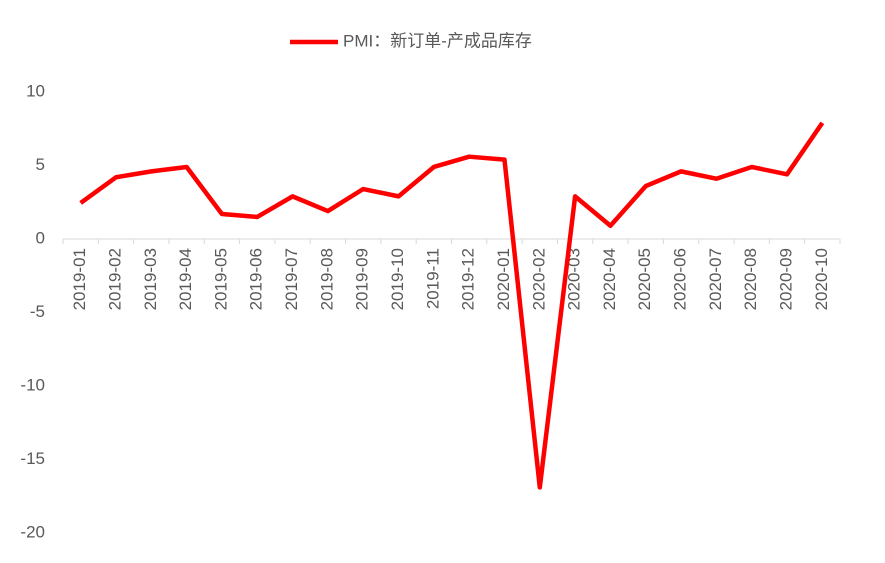  I want to click on y-tick-label: 10, so click(35, 90).